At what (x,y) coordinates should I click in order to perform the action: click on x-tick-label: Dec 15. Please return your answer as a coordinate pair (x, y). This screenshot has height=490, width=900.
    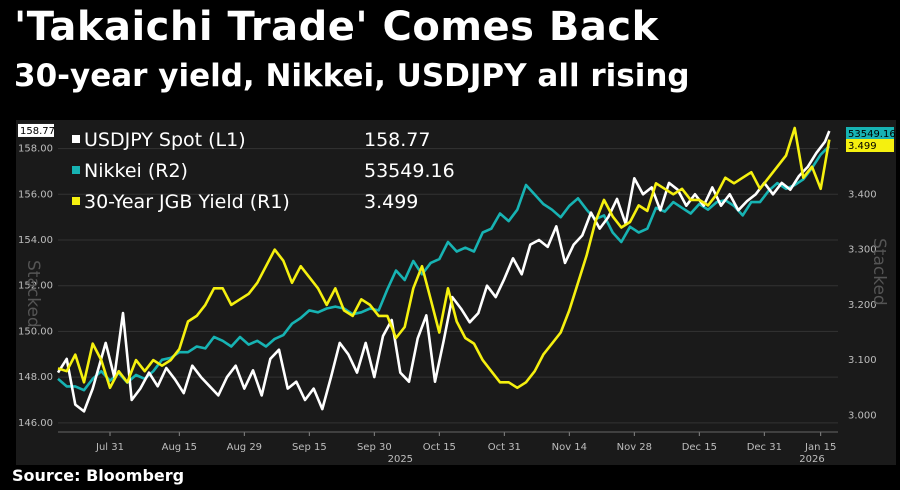
    Looking at the image, I should click on (699, 447).